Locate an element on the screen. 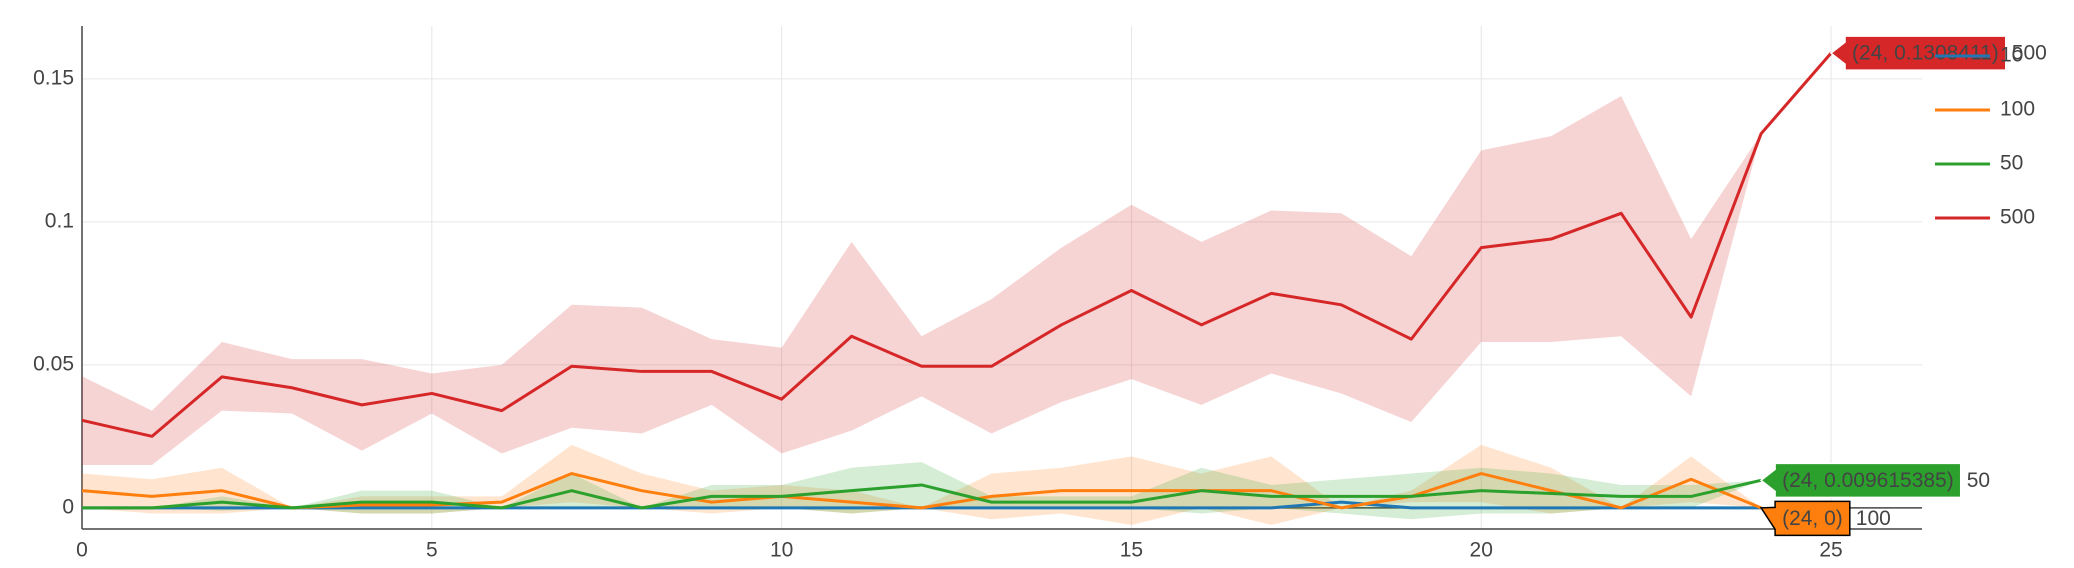  x-tick-label: 0 is located at coordinates (82, 550).